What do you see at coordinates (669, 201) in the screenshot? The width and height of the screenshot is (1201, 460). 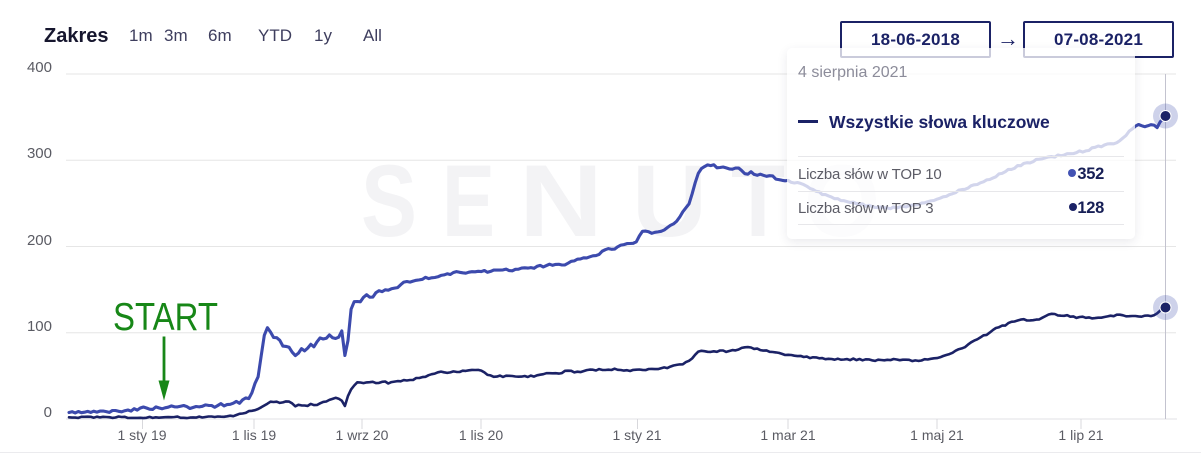 I see `svg-text: U` at bounding box center [669, 201].